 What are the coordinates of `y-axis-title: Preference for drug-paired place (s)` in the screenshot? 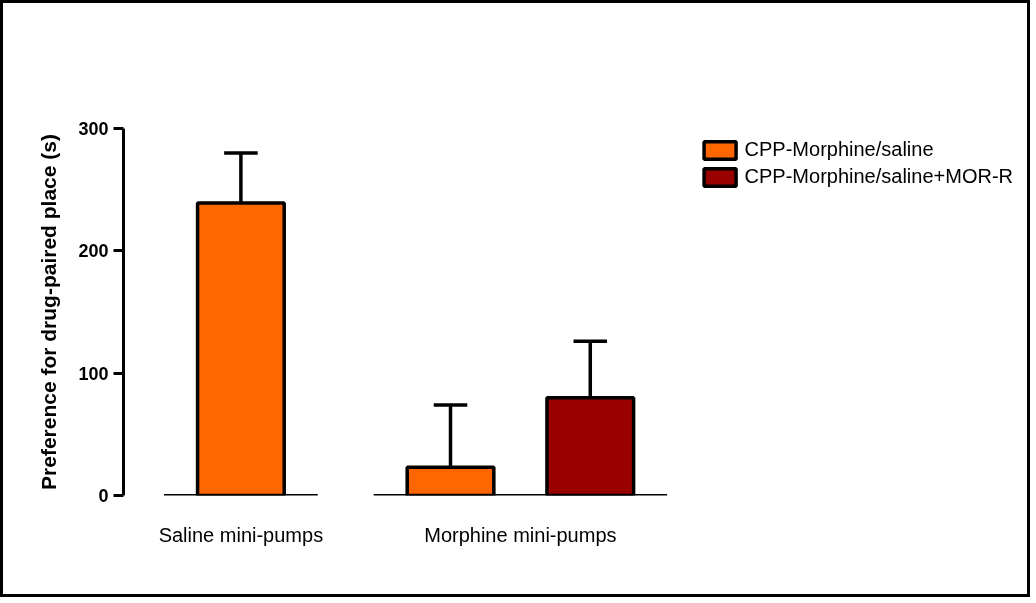 It's located at (49, 312).